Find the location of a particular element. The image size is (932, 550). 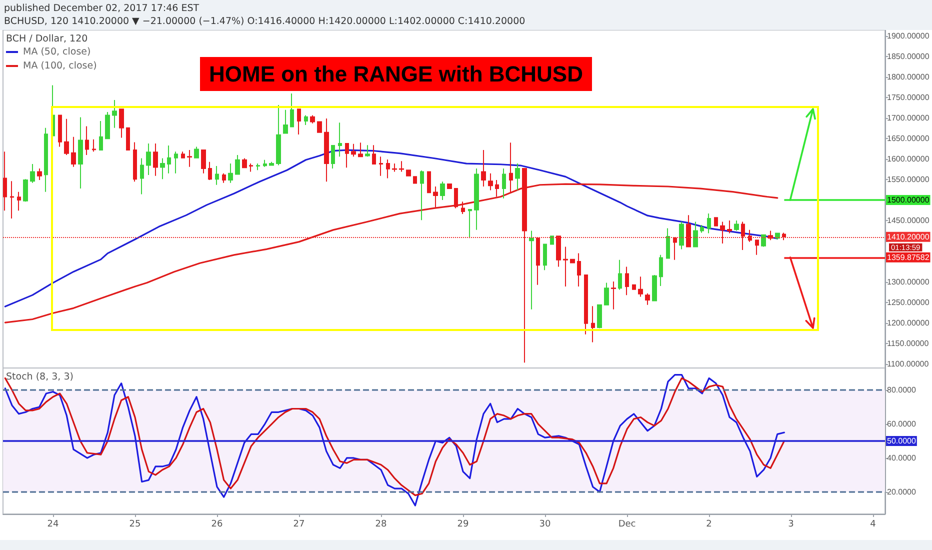

text: BCHUSD, 120 1410.20000 ▼ −21.00000 (−1.47%) O:1416.40000 H:1420.00000 L:1402.00000 C:1410.20000 is located at coordinates (265, 21).